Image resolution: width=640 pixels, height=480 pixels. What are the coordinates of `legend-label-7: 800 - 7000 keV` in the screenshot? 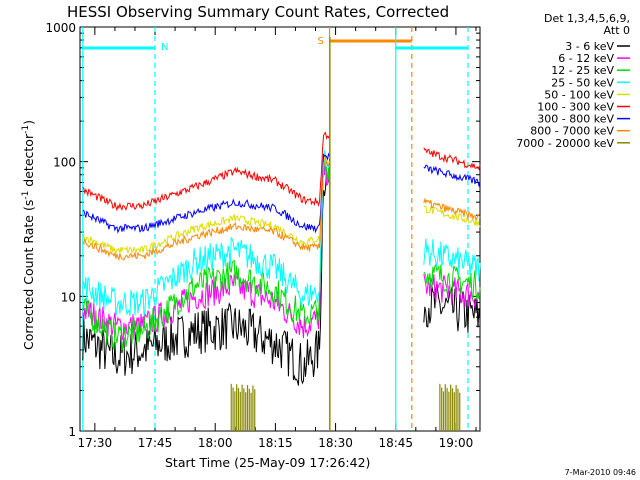 It's located at (572, 131).